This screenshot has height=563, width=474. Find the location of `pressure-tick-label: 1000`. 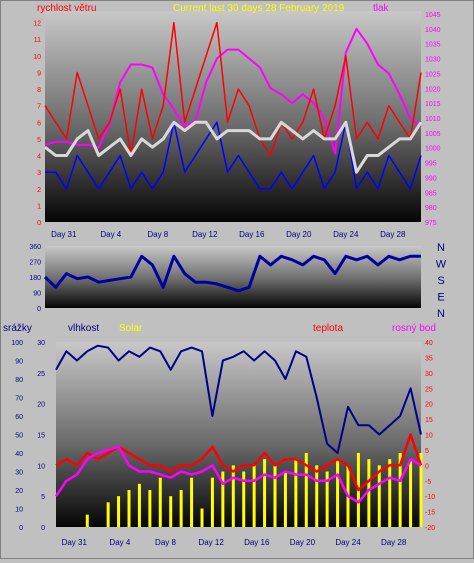

pressure-tick-label: 1000 is located at coordinates (433, 149).